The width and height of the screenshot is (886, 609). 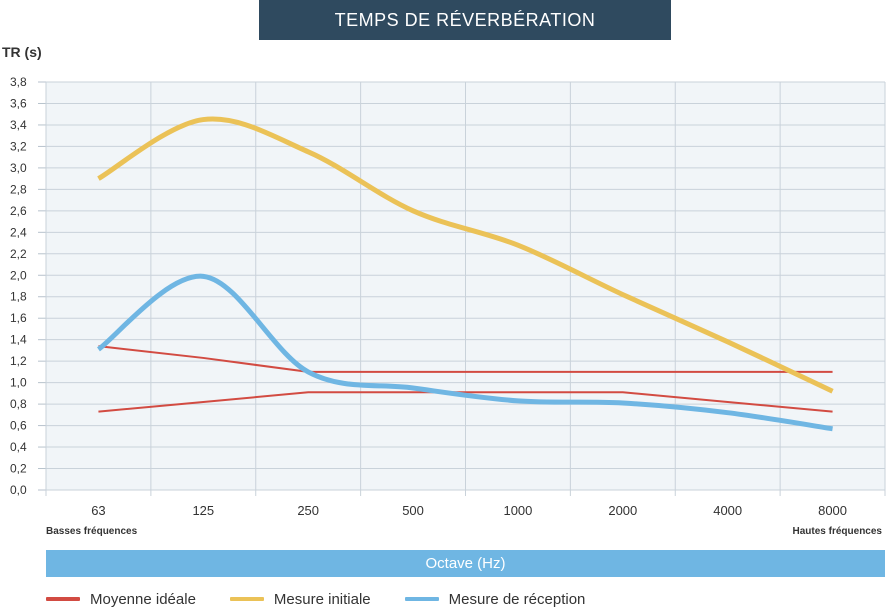 I want to click on legend-swatch-ideal, so click(x=63, y=599).